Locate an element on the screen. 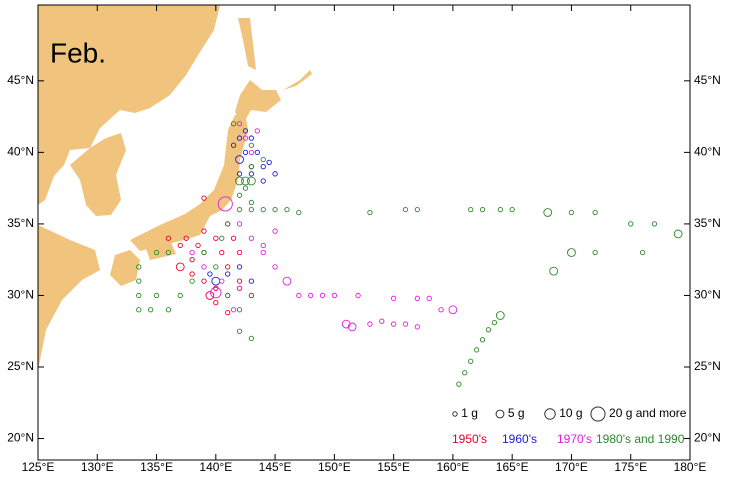 The height and width of the screenshot is (479, 730). y-tick-label: 45°N is located at coordinates (707, 80).